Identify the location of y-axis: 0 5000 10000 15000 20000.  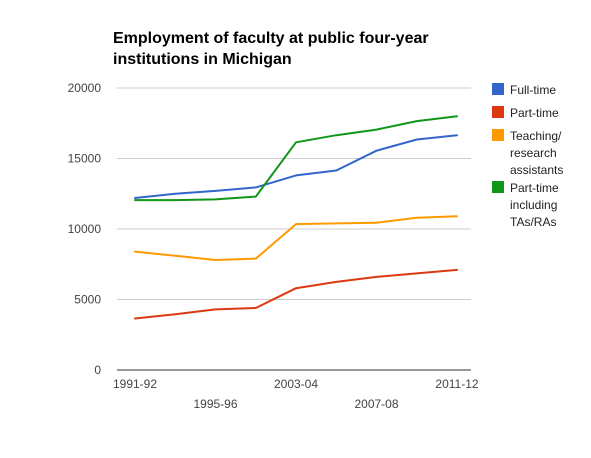
(85, 229).